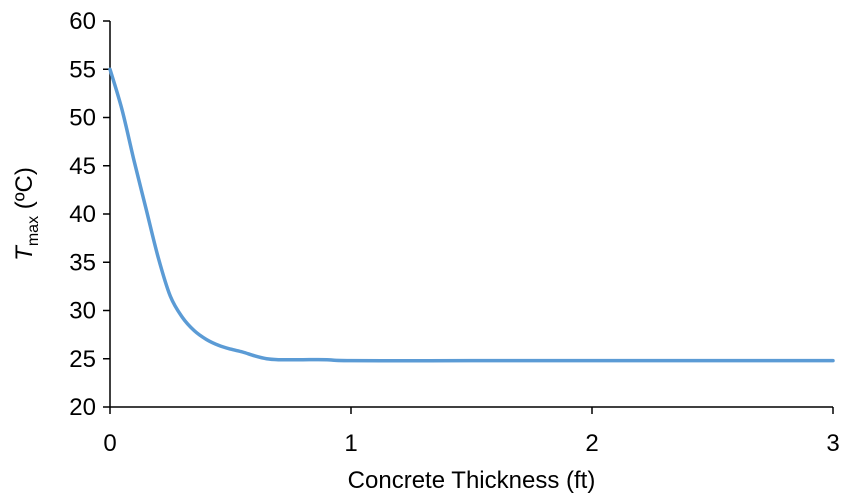 Image resolution: width=844 pixels, height=499 pixels. I want to click on x-axis-ticks: 0 1 2 3, so click(471, 432).